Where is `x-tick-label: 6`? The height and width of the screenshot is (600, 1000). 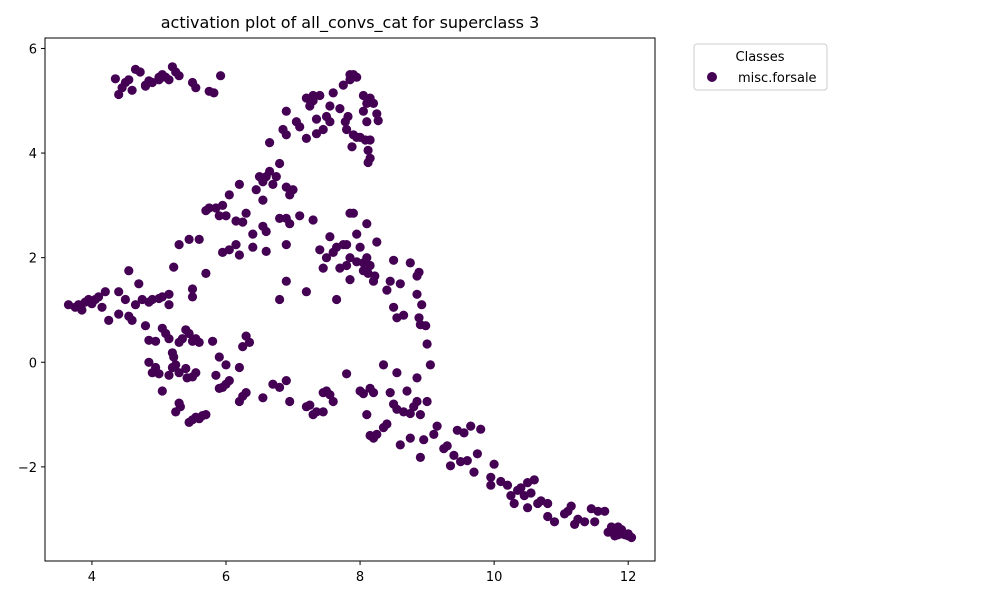 x-tick-label: 6 is located at coordinates (226, 577).